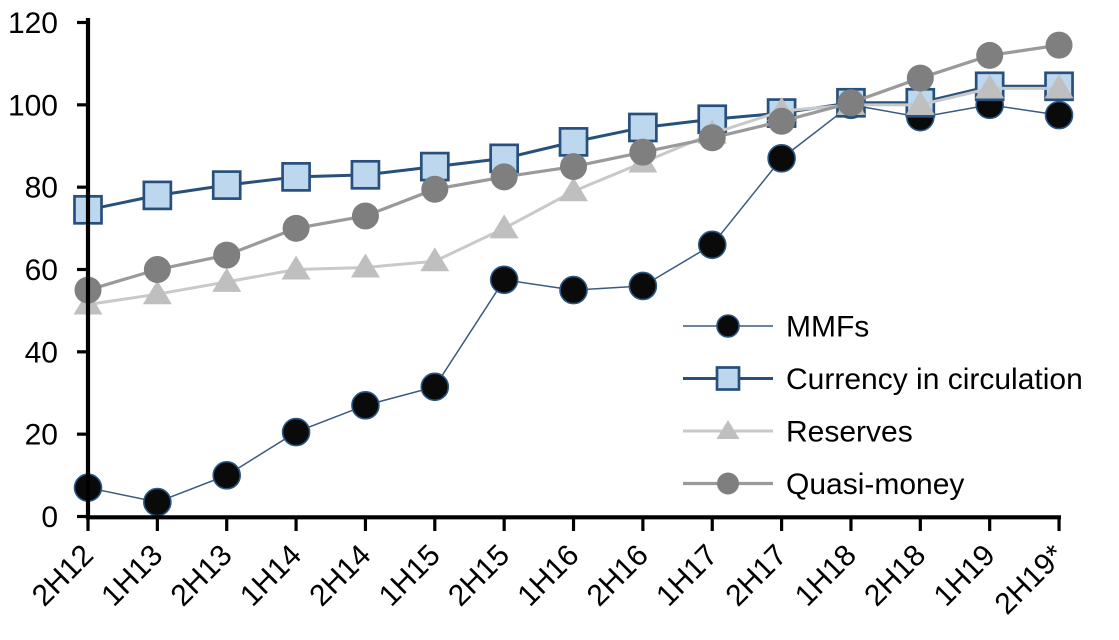 Image resolution: width=1119 pixels, height=640 pixels. Describe the element at coordinates (41, 435) in the screenshot. I see `y-tick-label: 20` at that location.